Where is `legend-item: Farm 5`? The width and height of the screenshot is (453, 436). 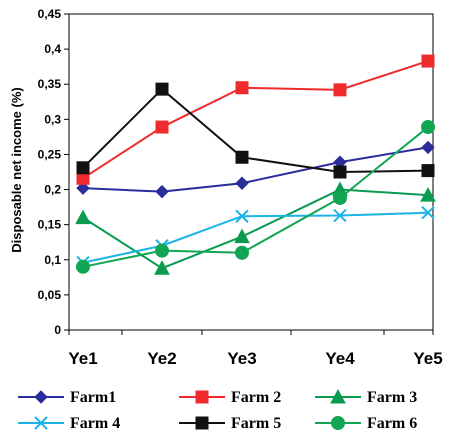 legend-item: Farm 5 is located at coordinates (230, 423).